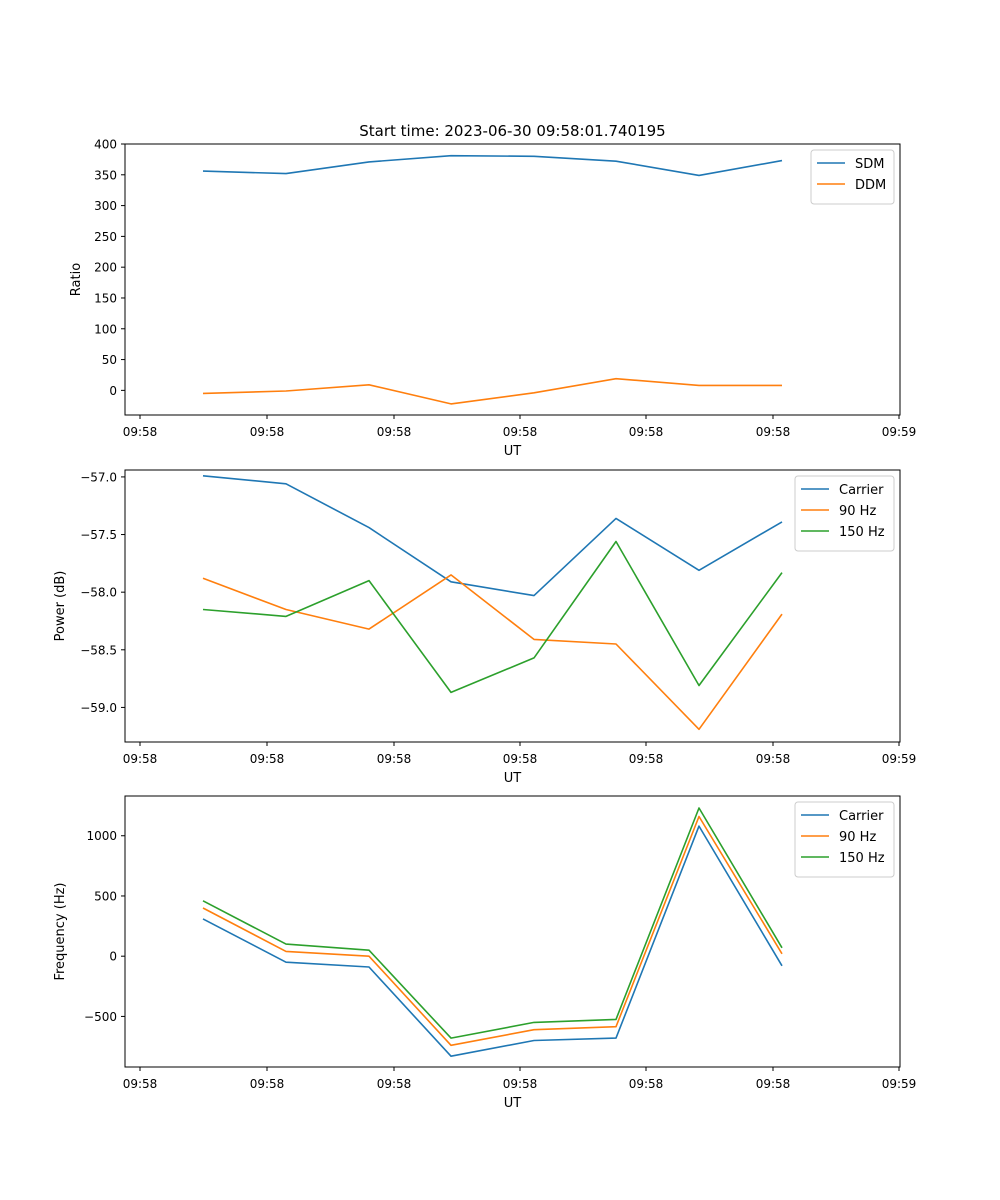  What do you see at coordinates (98, 535) in the screenshot?
I see `y-tick-label: −57.5` at bounding box center [98, 535].